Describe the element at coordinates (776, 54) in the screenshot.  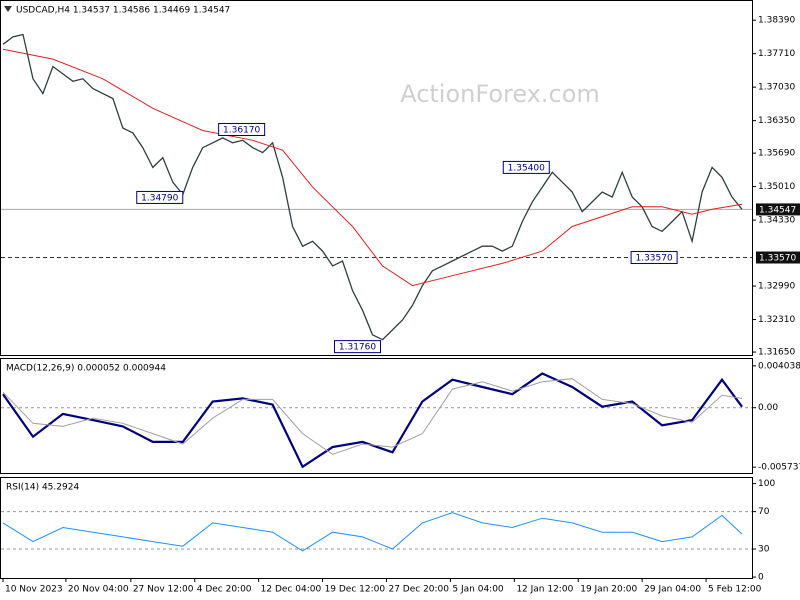
I see `y-tick-label: 1.37710` at that location.